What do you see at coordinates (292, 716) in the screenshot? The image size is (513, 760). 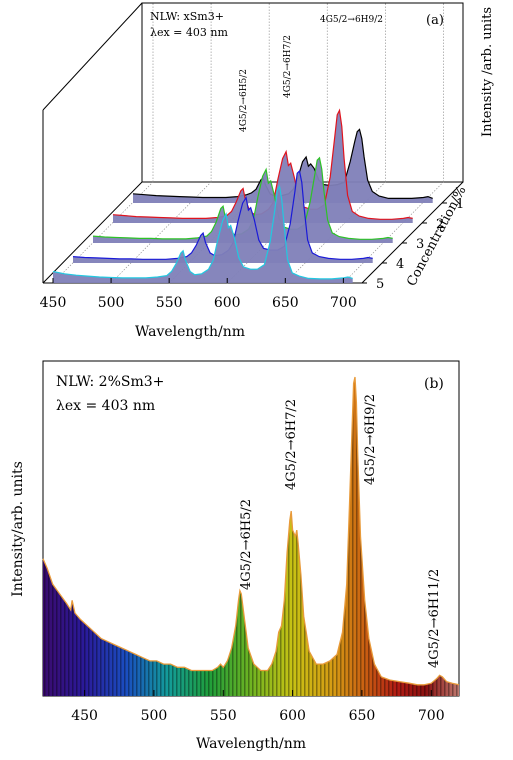 I see `panel-b-x-tick-label: 600` at bounding box center [292, 716].